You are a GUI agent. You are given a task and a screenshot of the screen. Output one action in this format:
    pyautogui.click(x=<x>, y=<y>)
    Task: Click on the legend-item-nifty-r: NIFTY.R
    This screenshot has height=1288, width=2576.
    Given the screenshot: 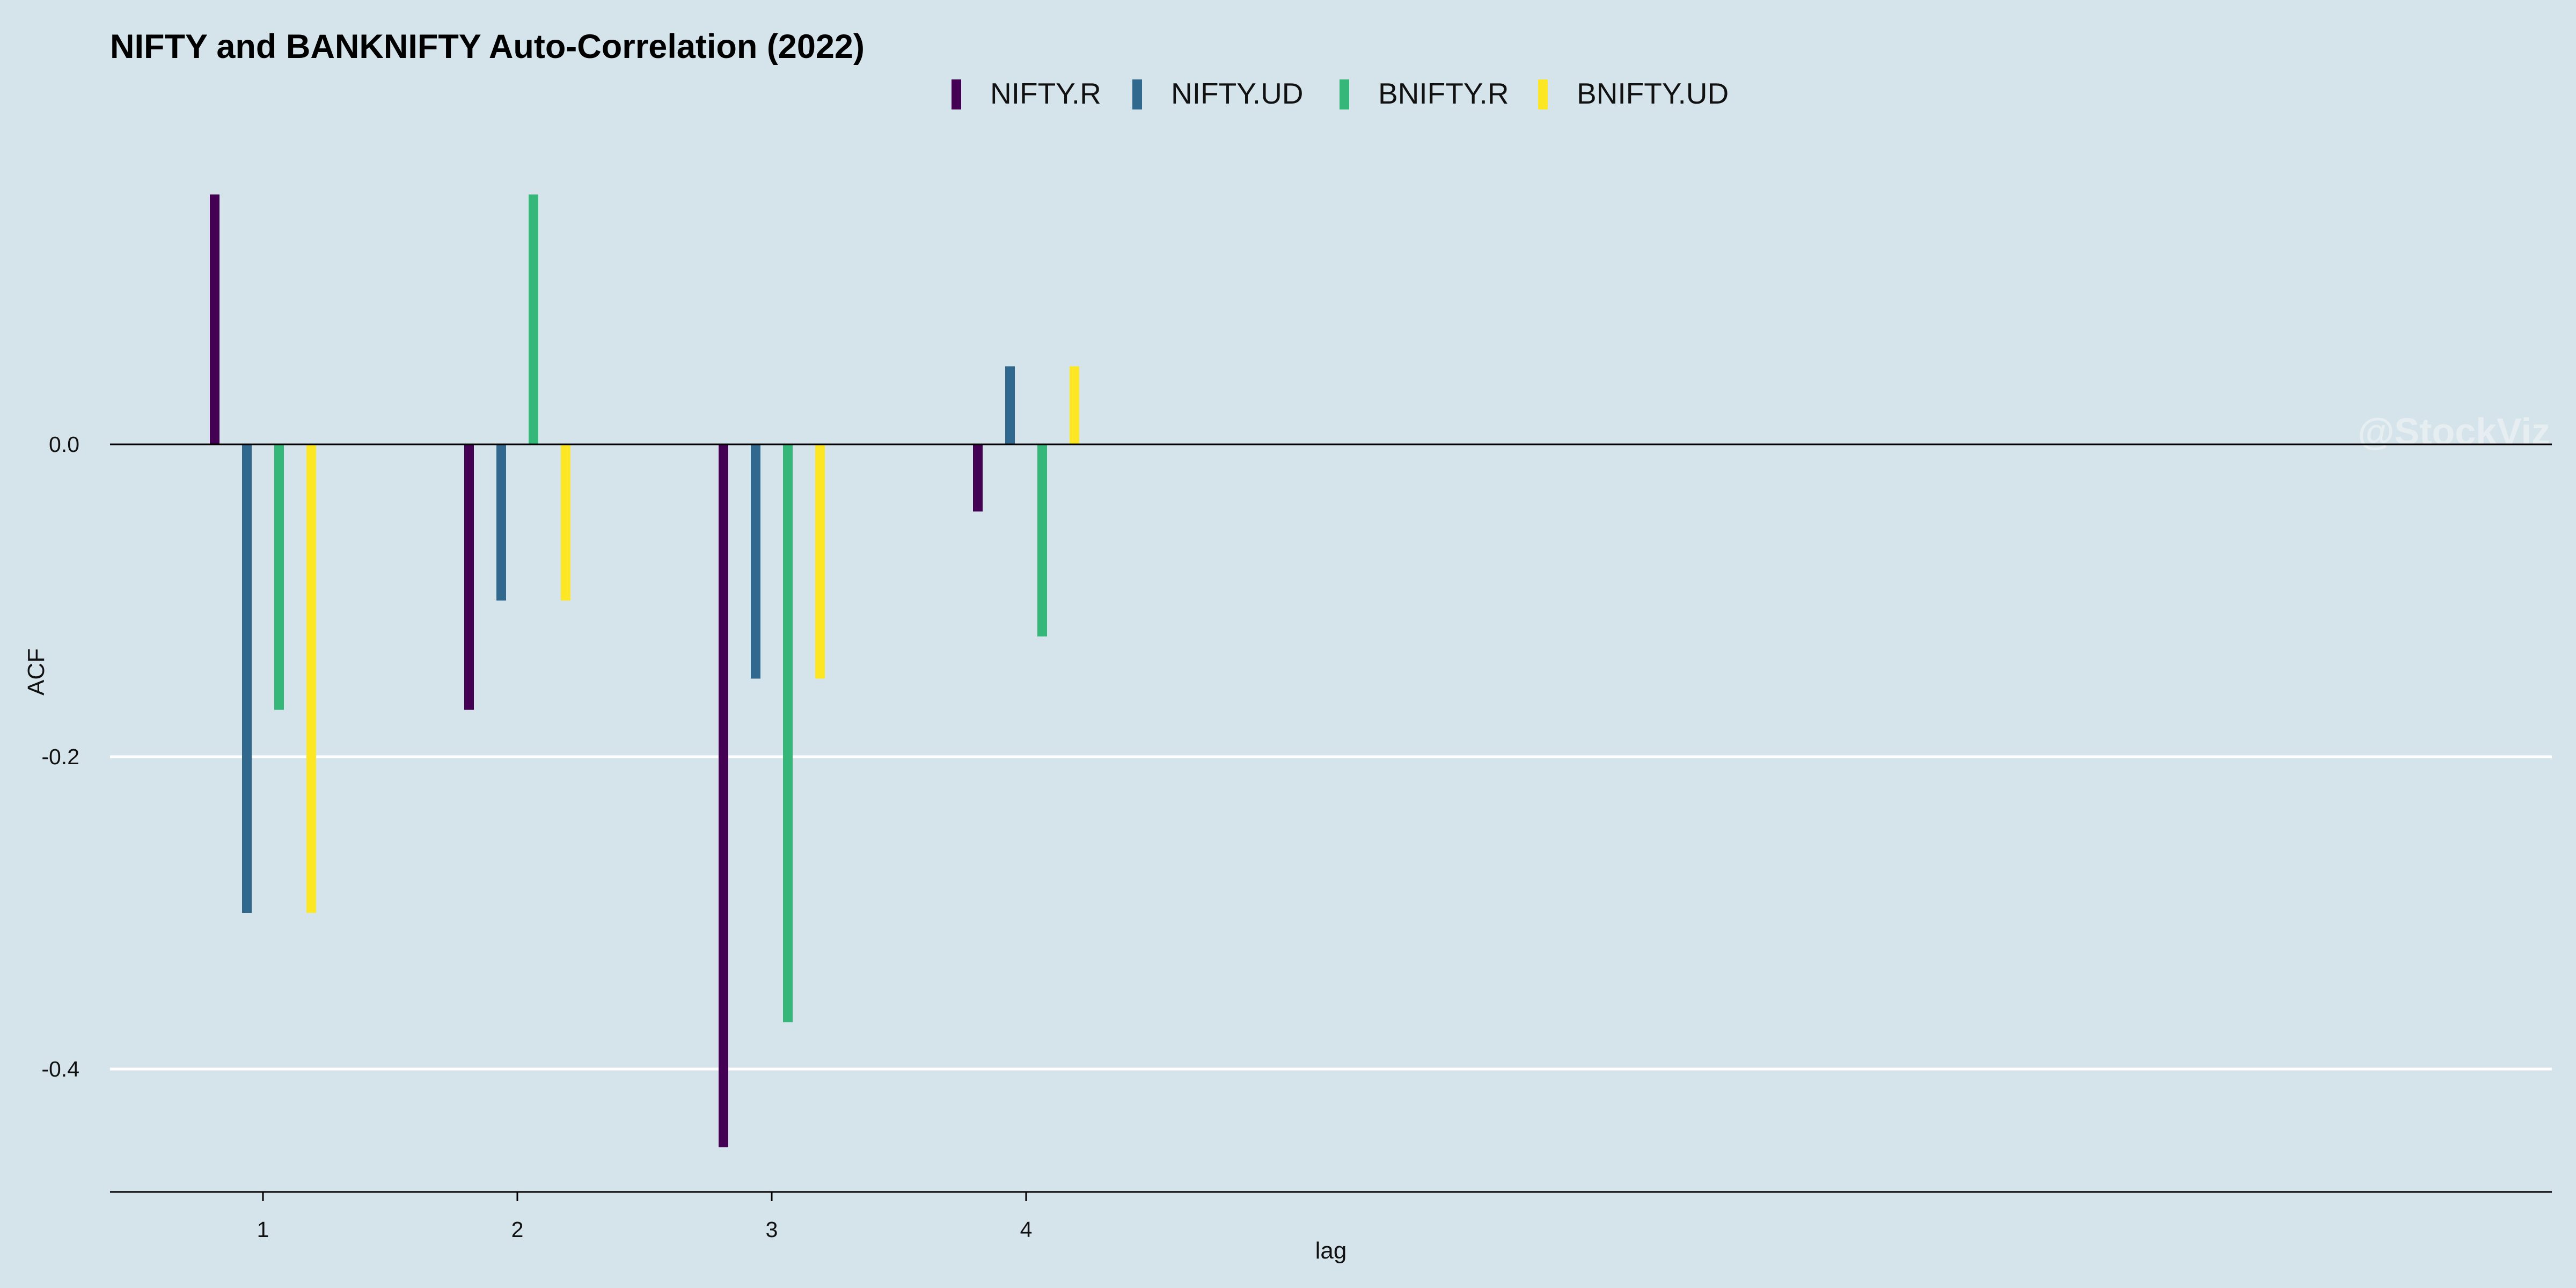 What is the action you would take?
    pyautogui.click(x=1026, y=93)
    